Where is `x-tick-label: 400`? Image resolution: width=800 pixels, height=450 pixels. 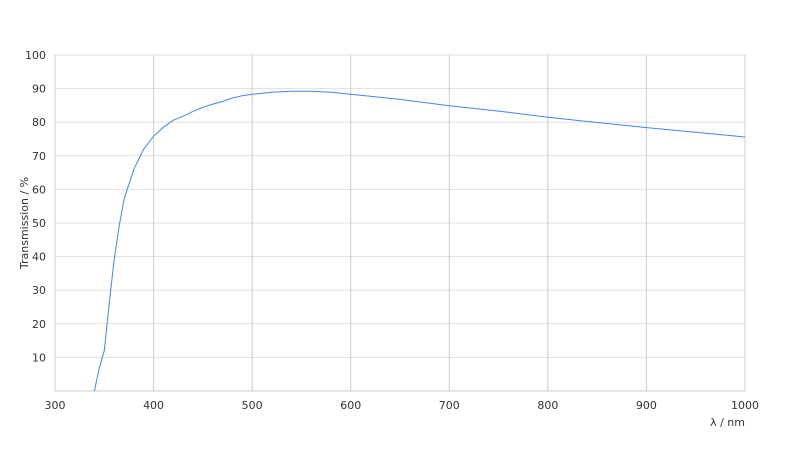 x-tick-label: 400 is located at coordinates (153, 405).